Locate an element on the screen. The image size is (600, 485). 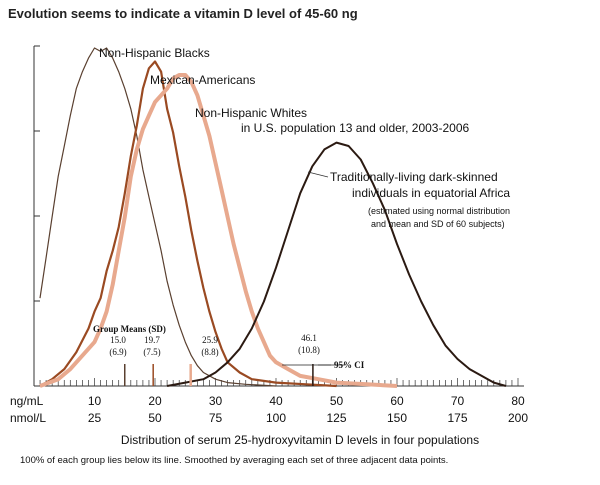
label-africa-line2: individuals in equatorial Africa is located at coordinates (431, 193).